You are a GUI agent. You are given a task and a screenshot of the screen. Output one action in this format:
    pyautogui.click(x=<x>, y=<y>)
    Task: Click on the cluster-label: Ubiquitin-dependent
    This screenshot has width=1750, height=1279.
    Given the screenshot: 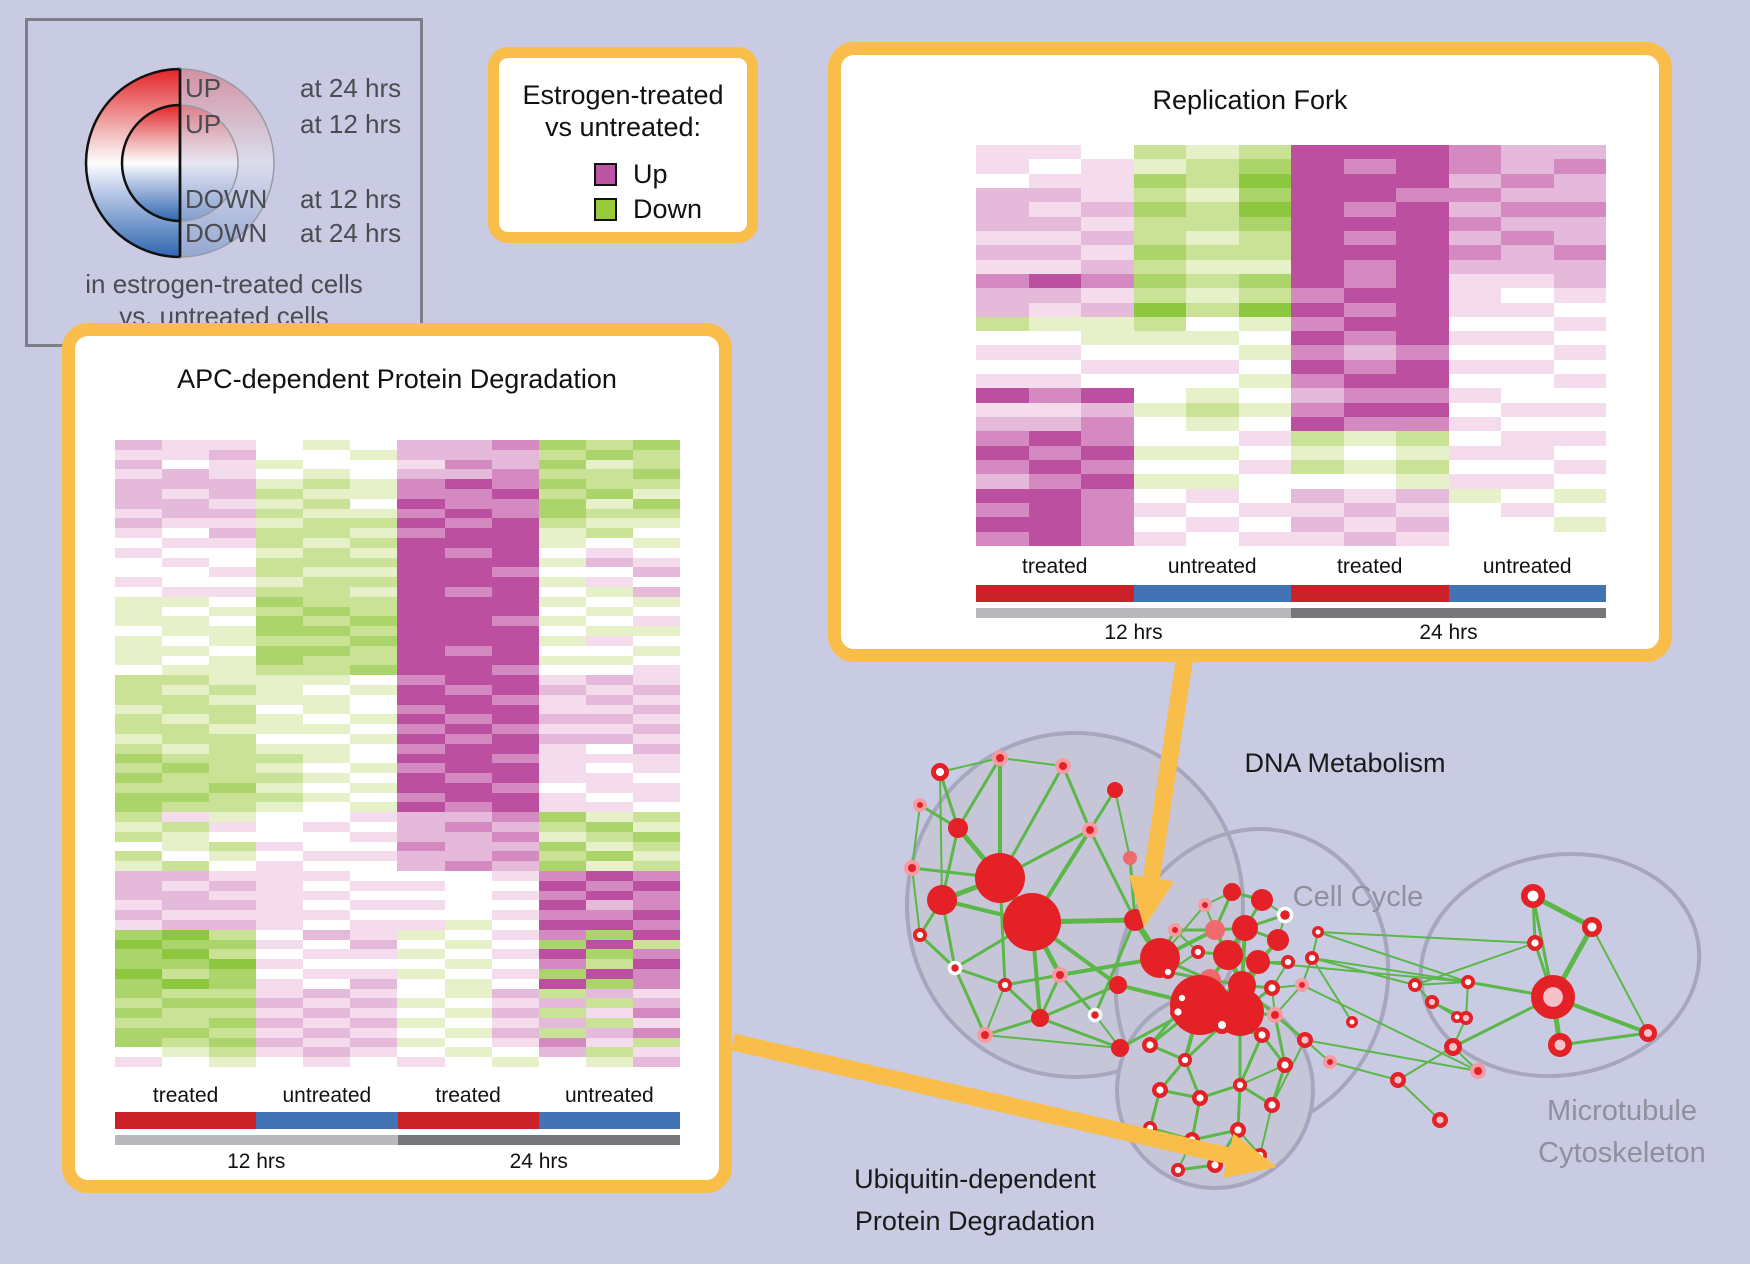 What is the action you would take?
    pyautogui.click(x=975, y=1179)
    